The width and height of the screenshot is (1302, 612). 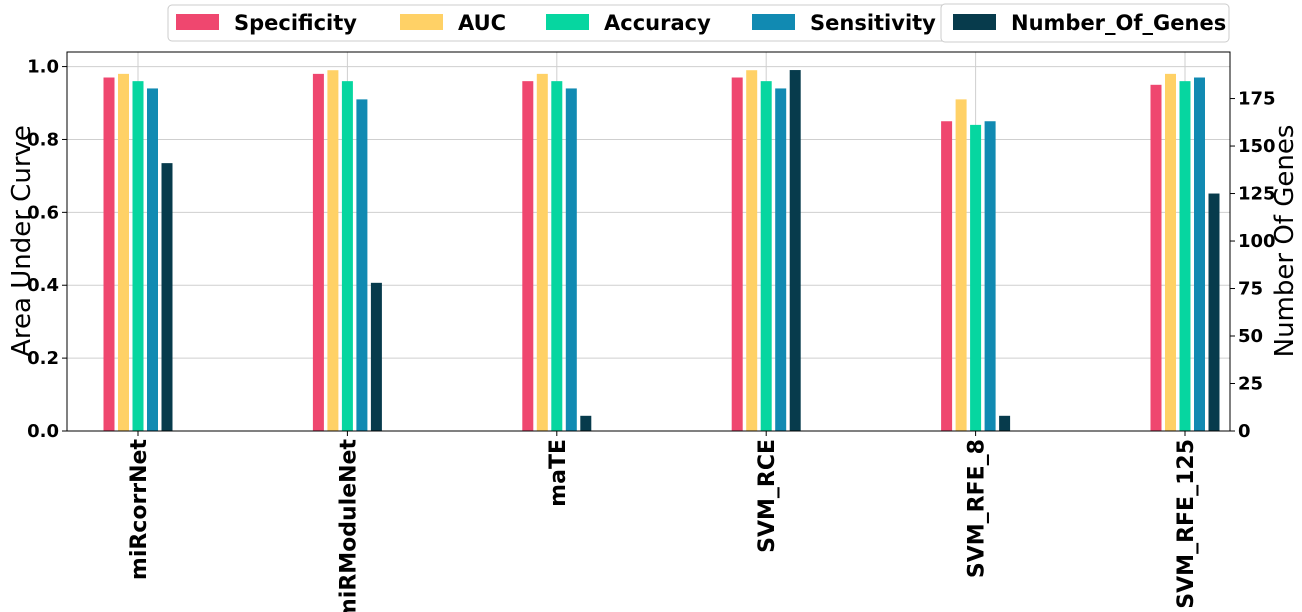 I want to click on y2-tick-label: 75, so click(x=1250, y=289).